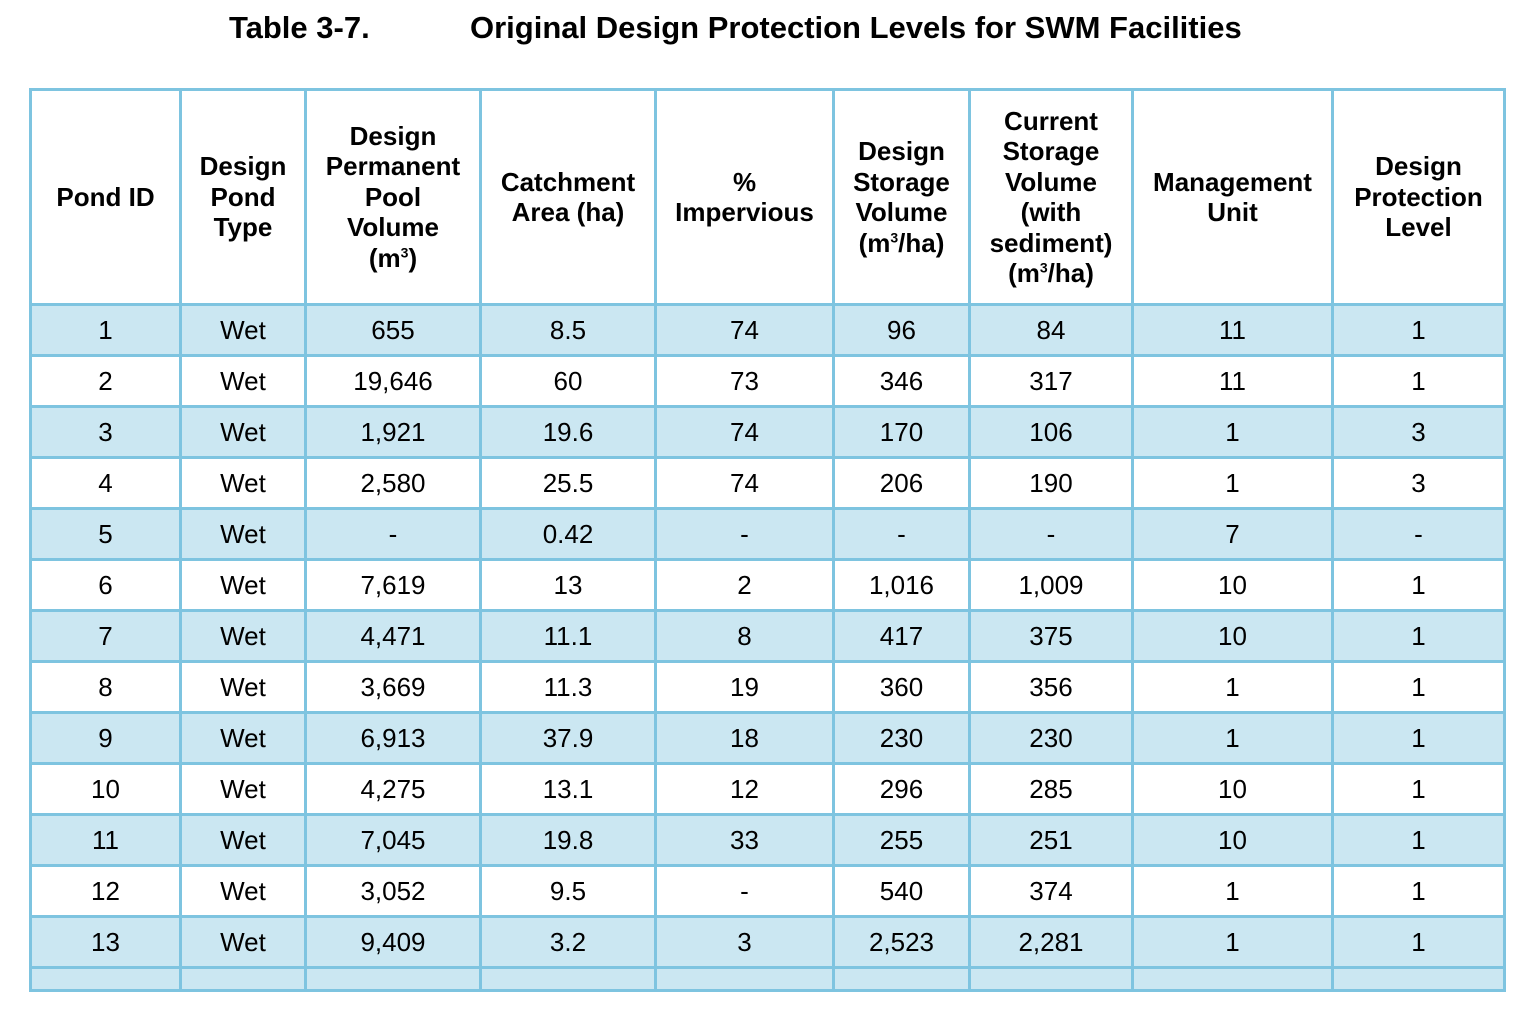 The height and width of the screenshot is (1018, 1522). Describe the element at coordinates (393, 687) in the screenshot. I see `table-cell: 3,669` at that location.